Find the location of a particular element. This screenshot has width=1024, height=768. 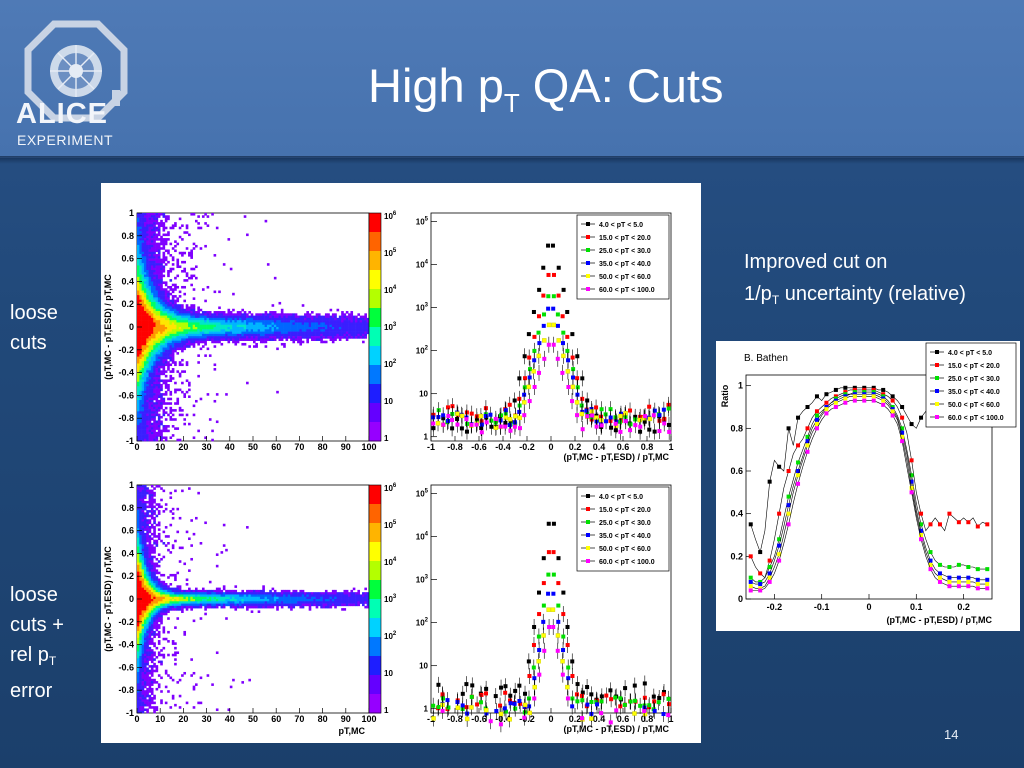

data-points is located at coordinates (551, 342).